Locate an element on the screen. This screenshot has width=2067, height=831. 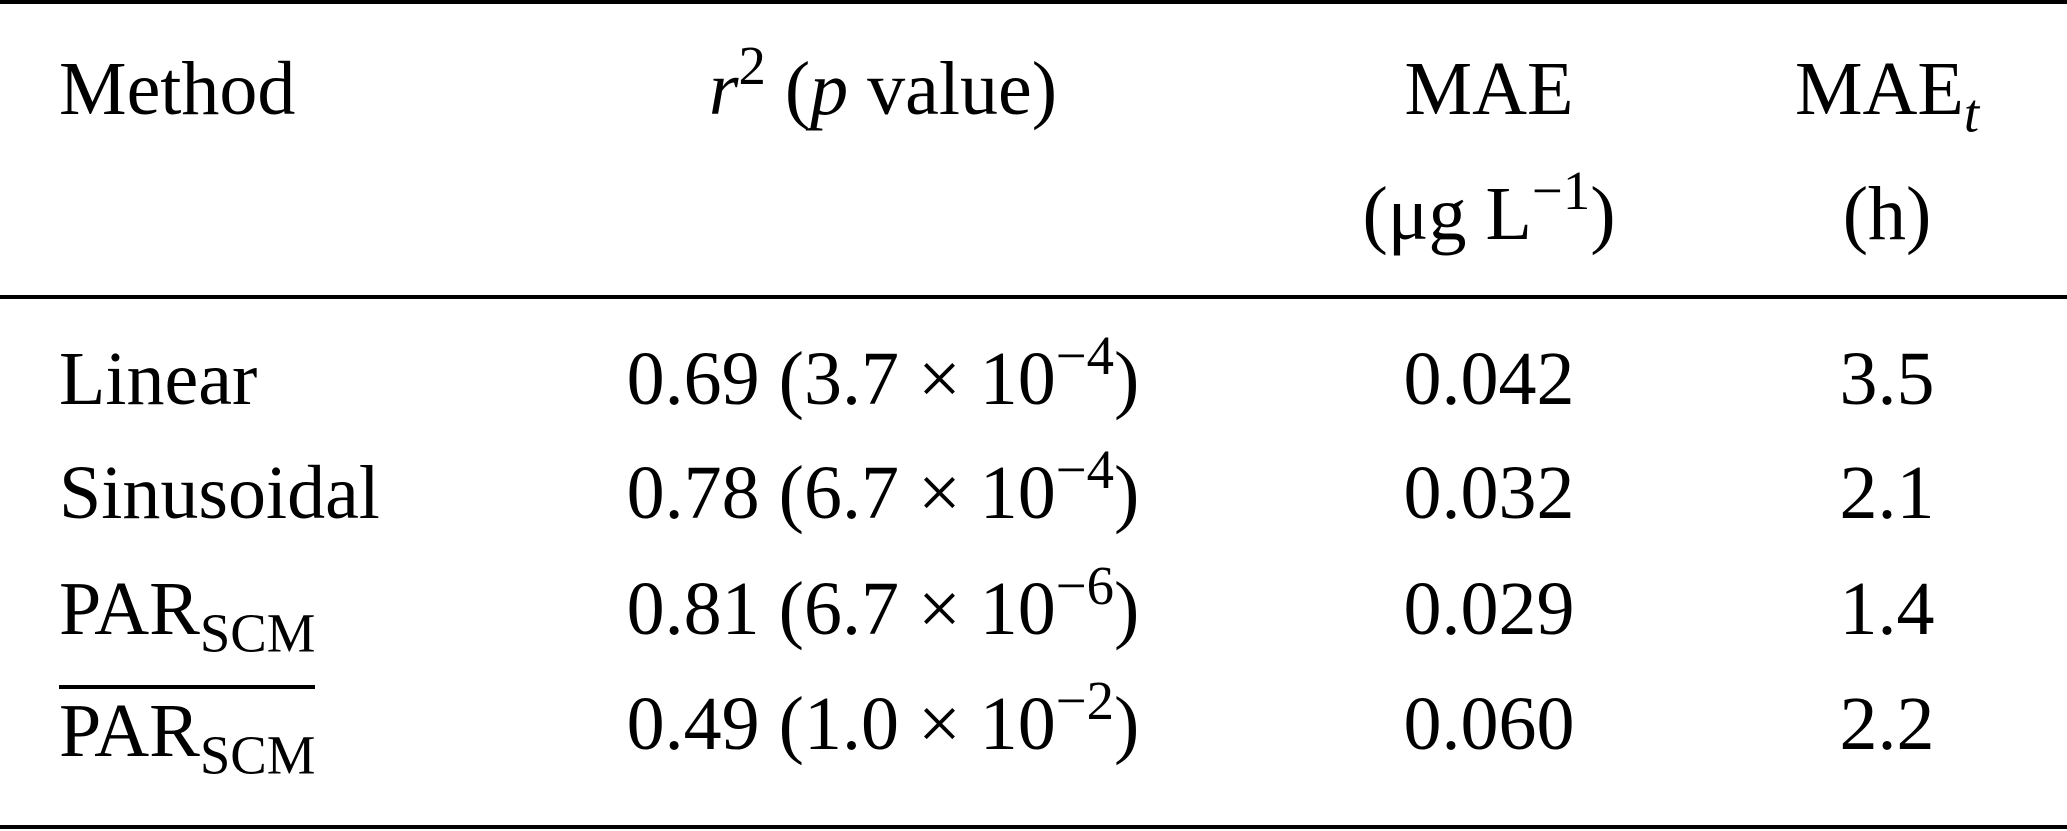
cell-text: Method is located at coordinates (177, 89).